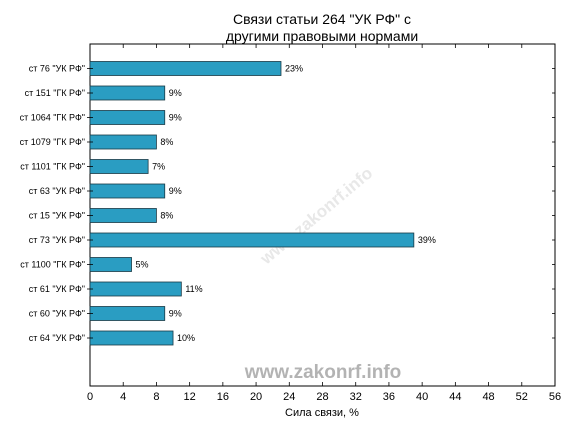 This screenshot has width=576, height=432. Describe the element at coordinates (55, 93) in the screenshot. I see `category-label: ст 151 "ГК РФ"` at that location.